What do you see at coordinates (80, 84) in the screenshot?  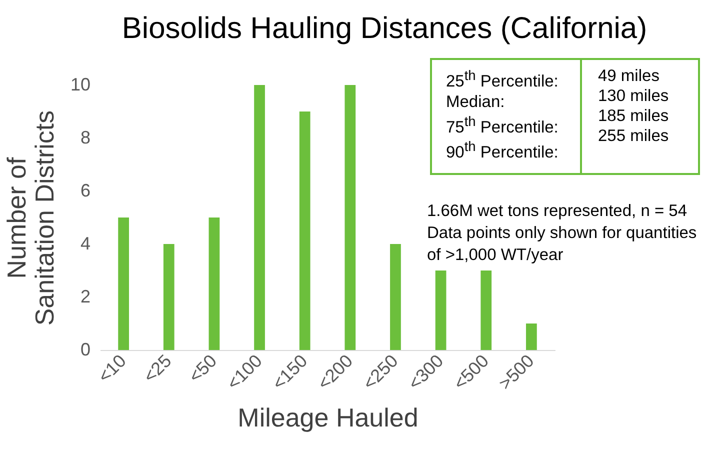 I see `y-tick-label: 10` at bounding box center [80, 84].